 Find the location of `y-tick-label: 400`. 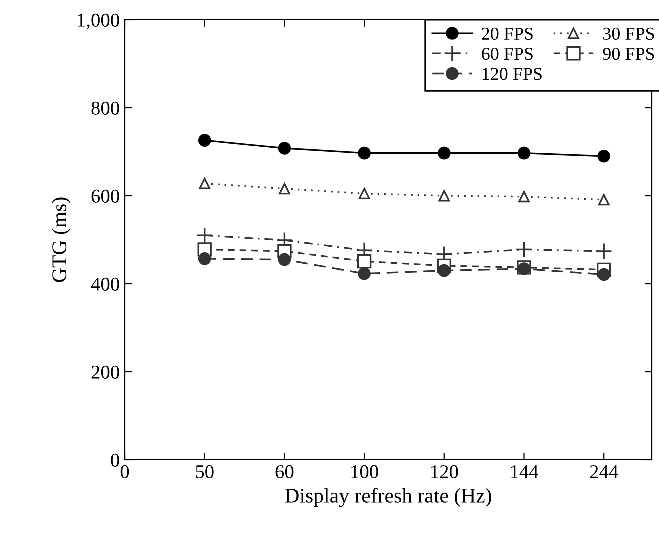

y-tick-label: 400 is located at coordinates (105, 284).